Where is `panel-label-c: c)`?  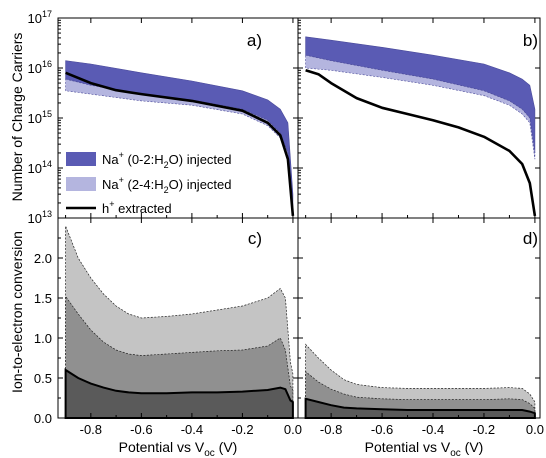 panel-label-c: c) is located at coordinates (255, 238).